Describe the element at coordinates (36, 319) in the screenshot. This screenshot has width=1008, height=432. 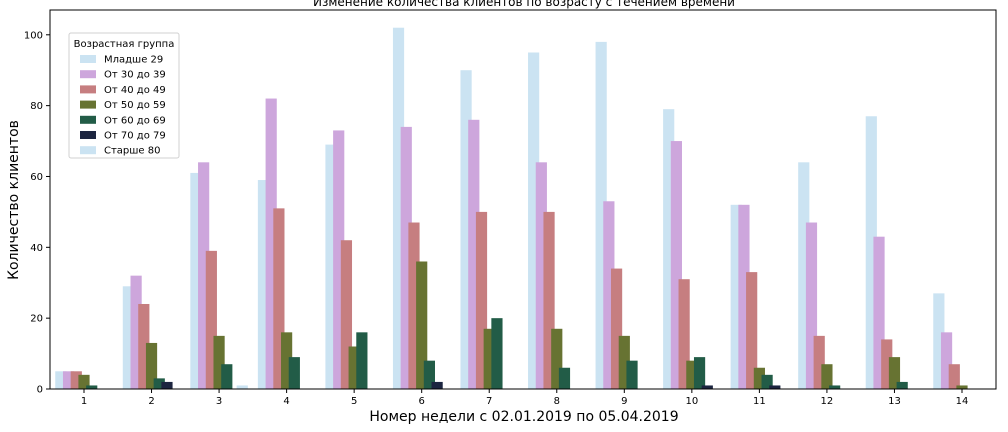
I see `y-tick-label: 20` at that location.